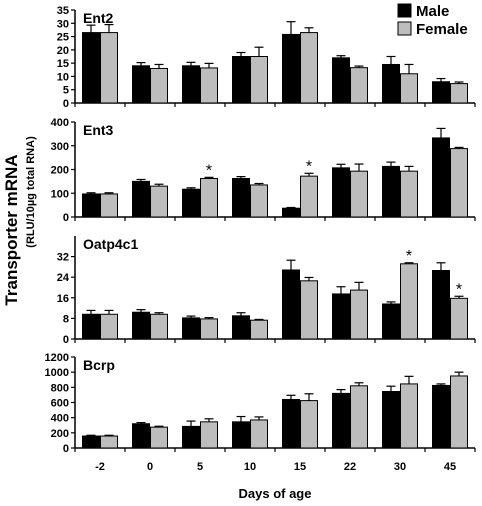 The image size is (482, 506). I want to click on y-tick-label: 10, so click(63, 77).